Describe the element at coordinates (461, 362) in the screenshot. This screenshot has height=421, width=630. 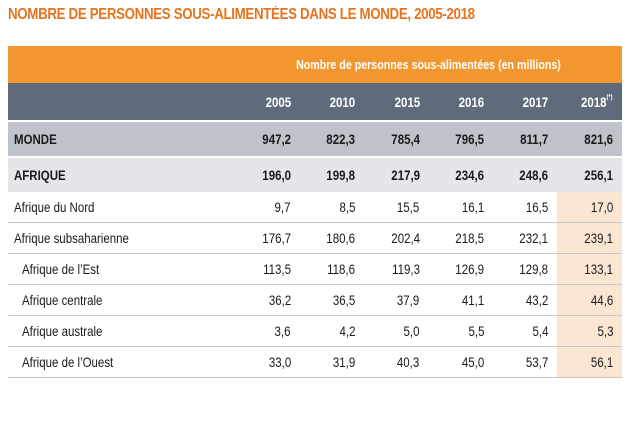
I see `value-cell: 45,0` at that location.